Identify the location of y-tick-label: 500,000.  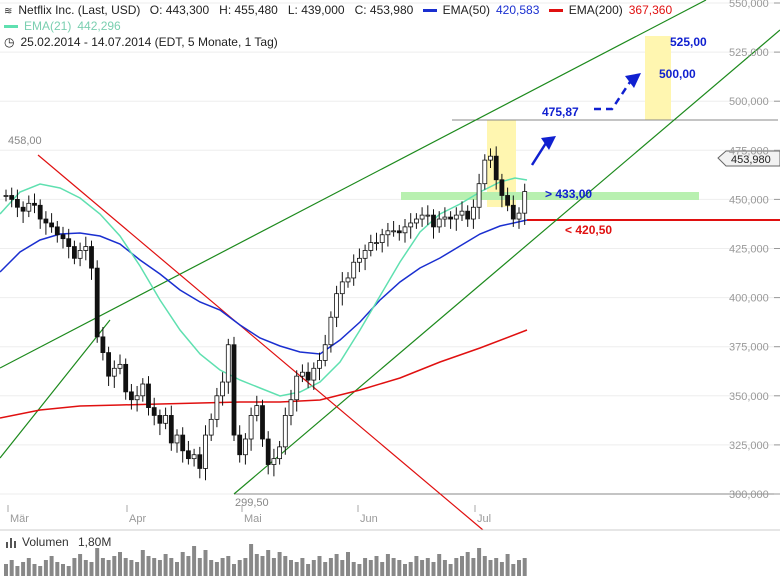
(749, 102).